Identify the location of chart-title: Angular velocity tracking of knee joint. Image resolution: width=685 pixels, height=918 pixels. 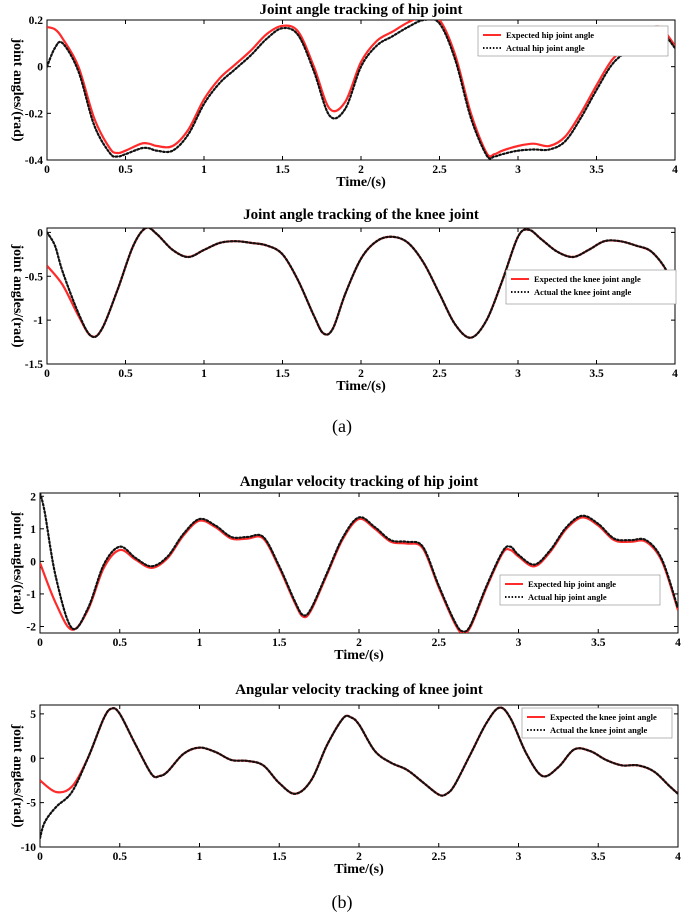
(359, 690).